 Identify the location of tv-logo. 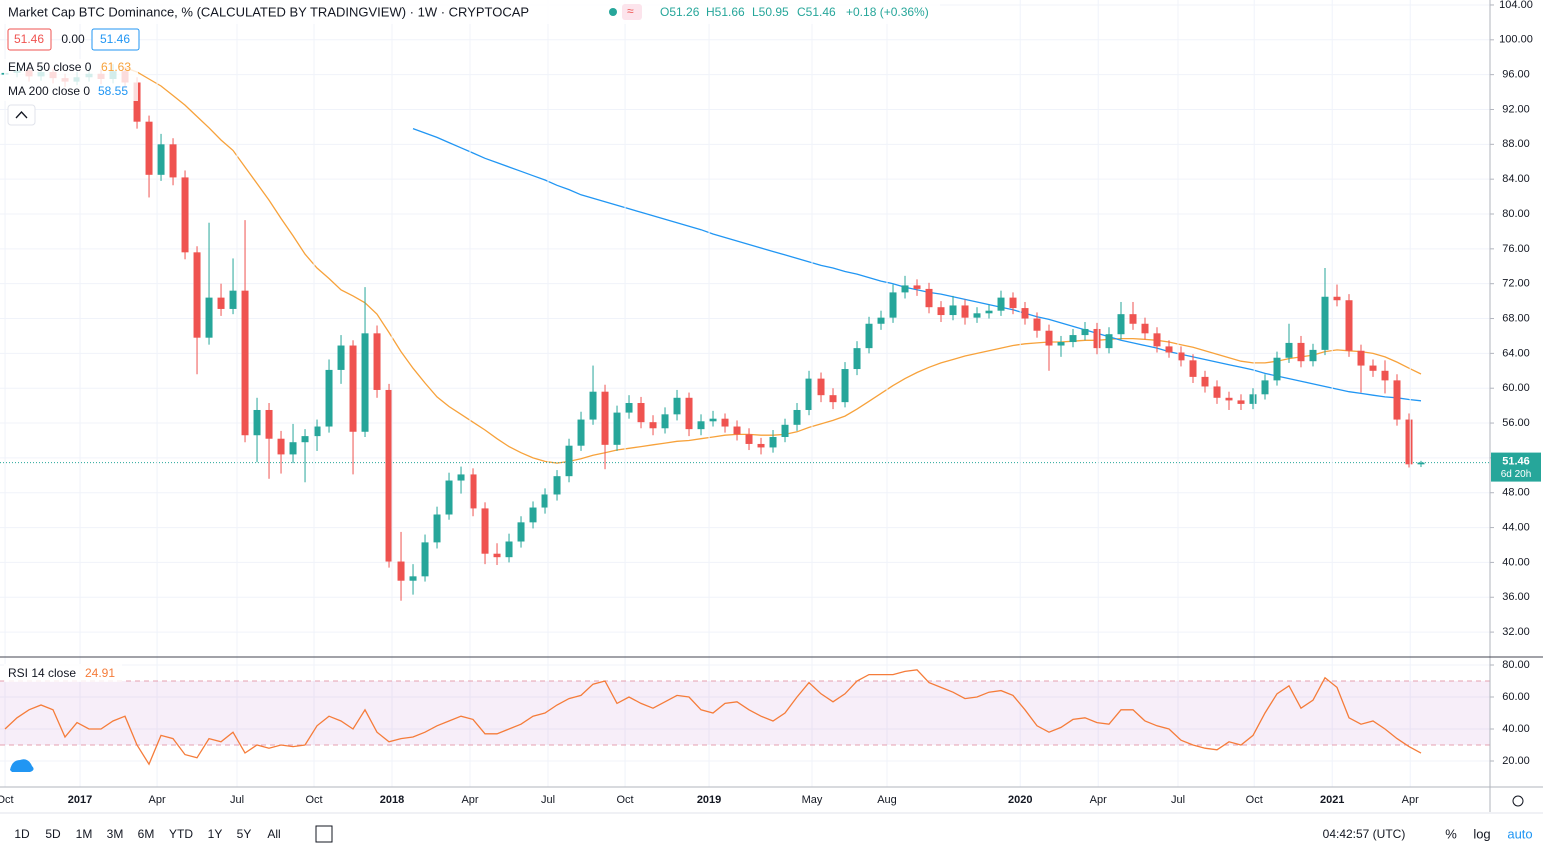
(22, 765).